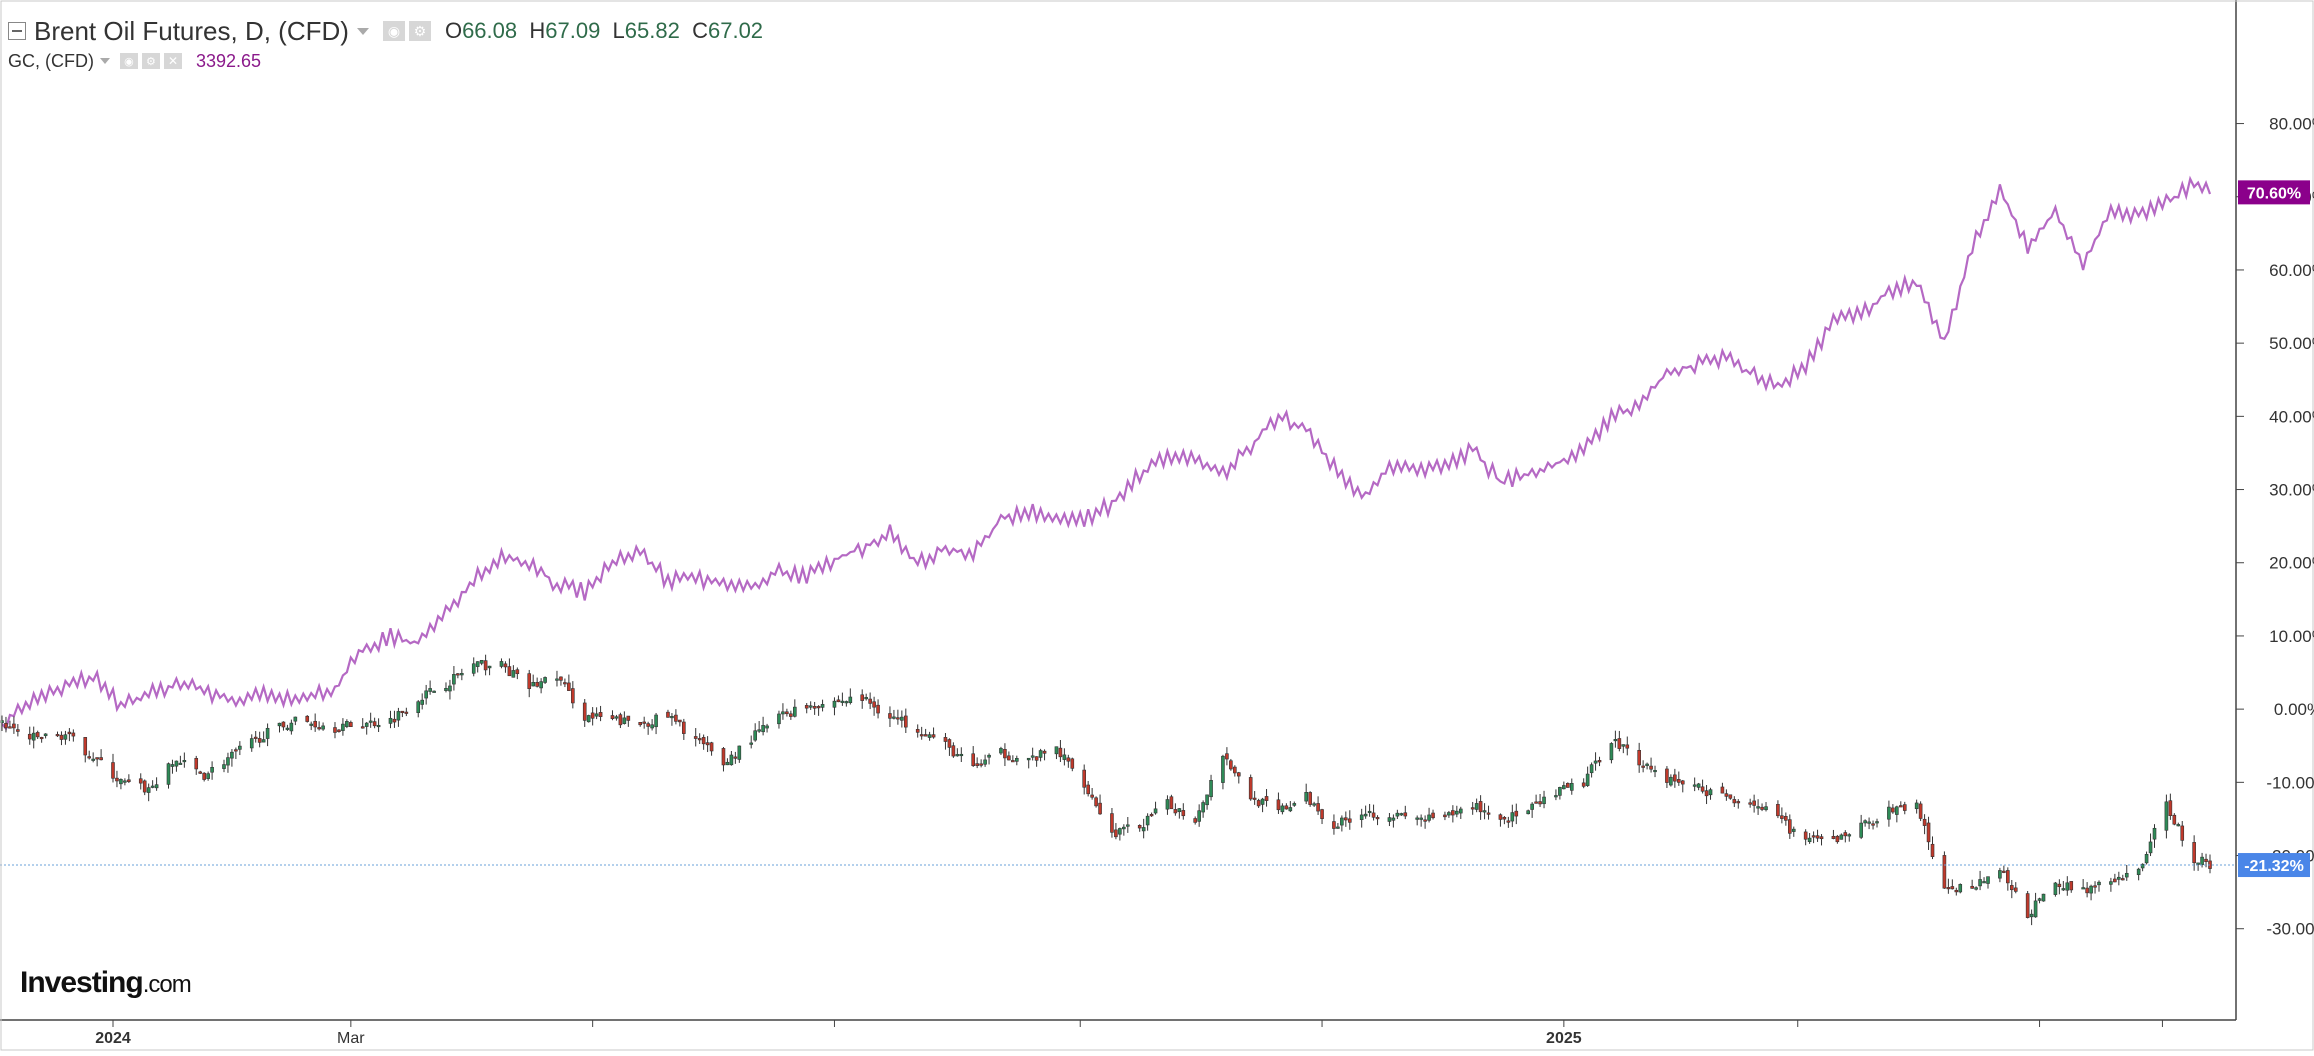 The width and height of the screenshot is (2314, 1056). I want to click on close-icon: ✕, so click(172, 61).